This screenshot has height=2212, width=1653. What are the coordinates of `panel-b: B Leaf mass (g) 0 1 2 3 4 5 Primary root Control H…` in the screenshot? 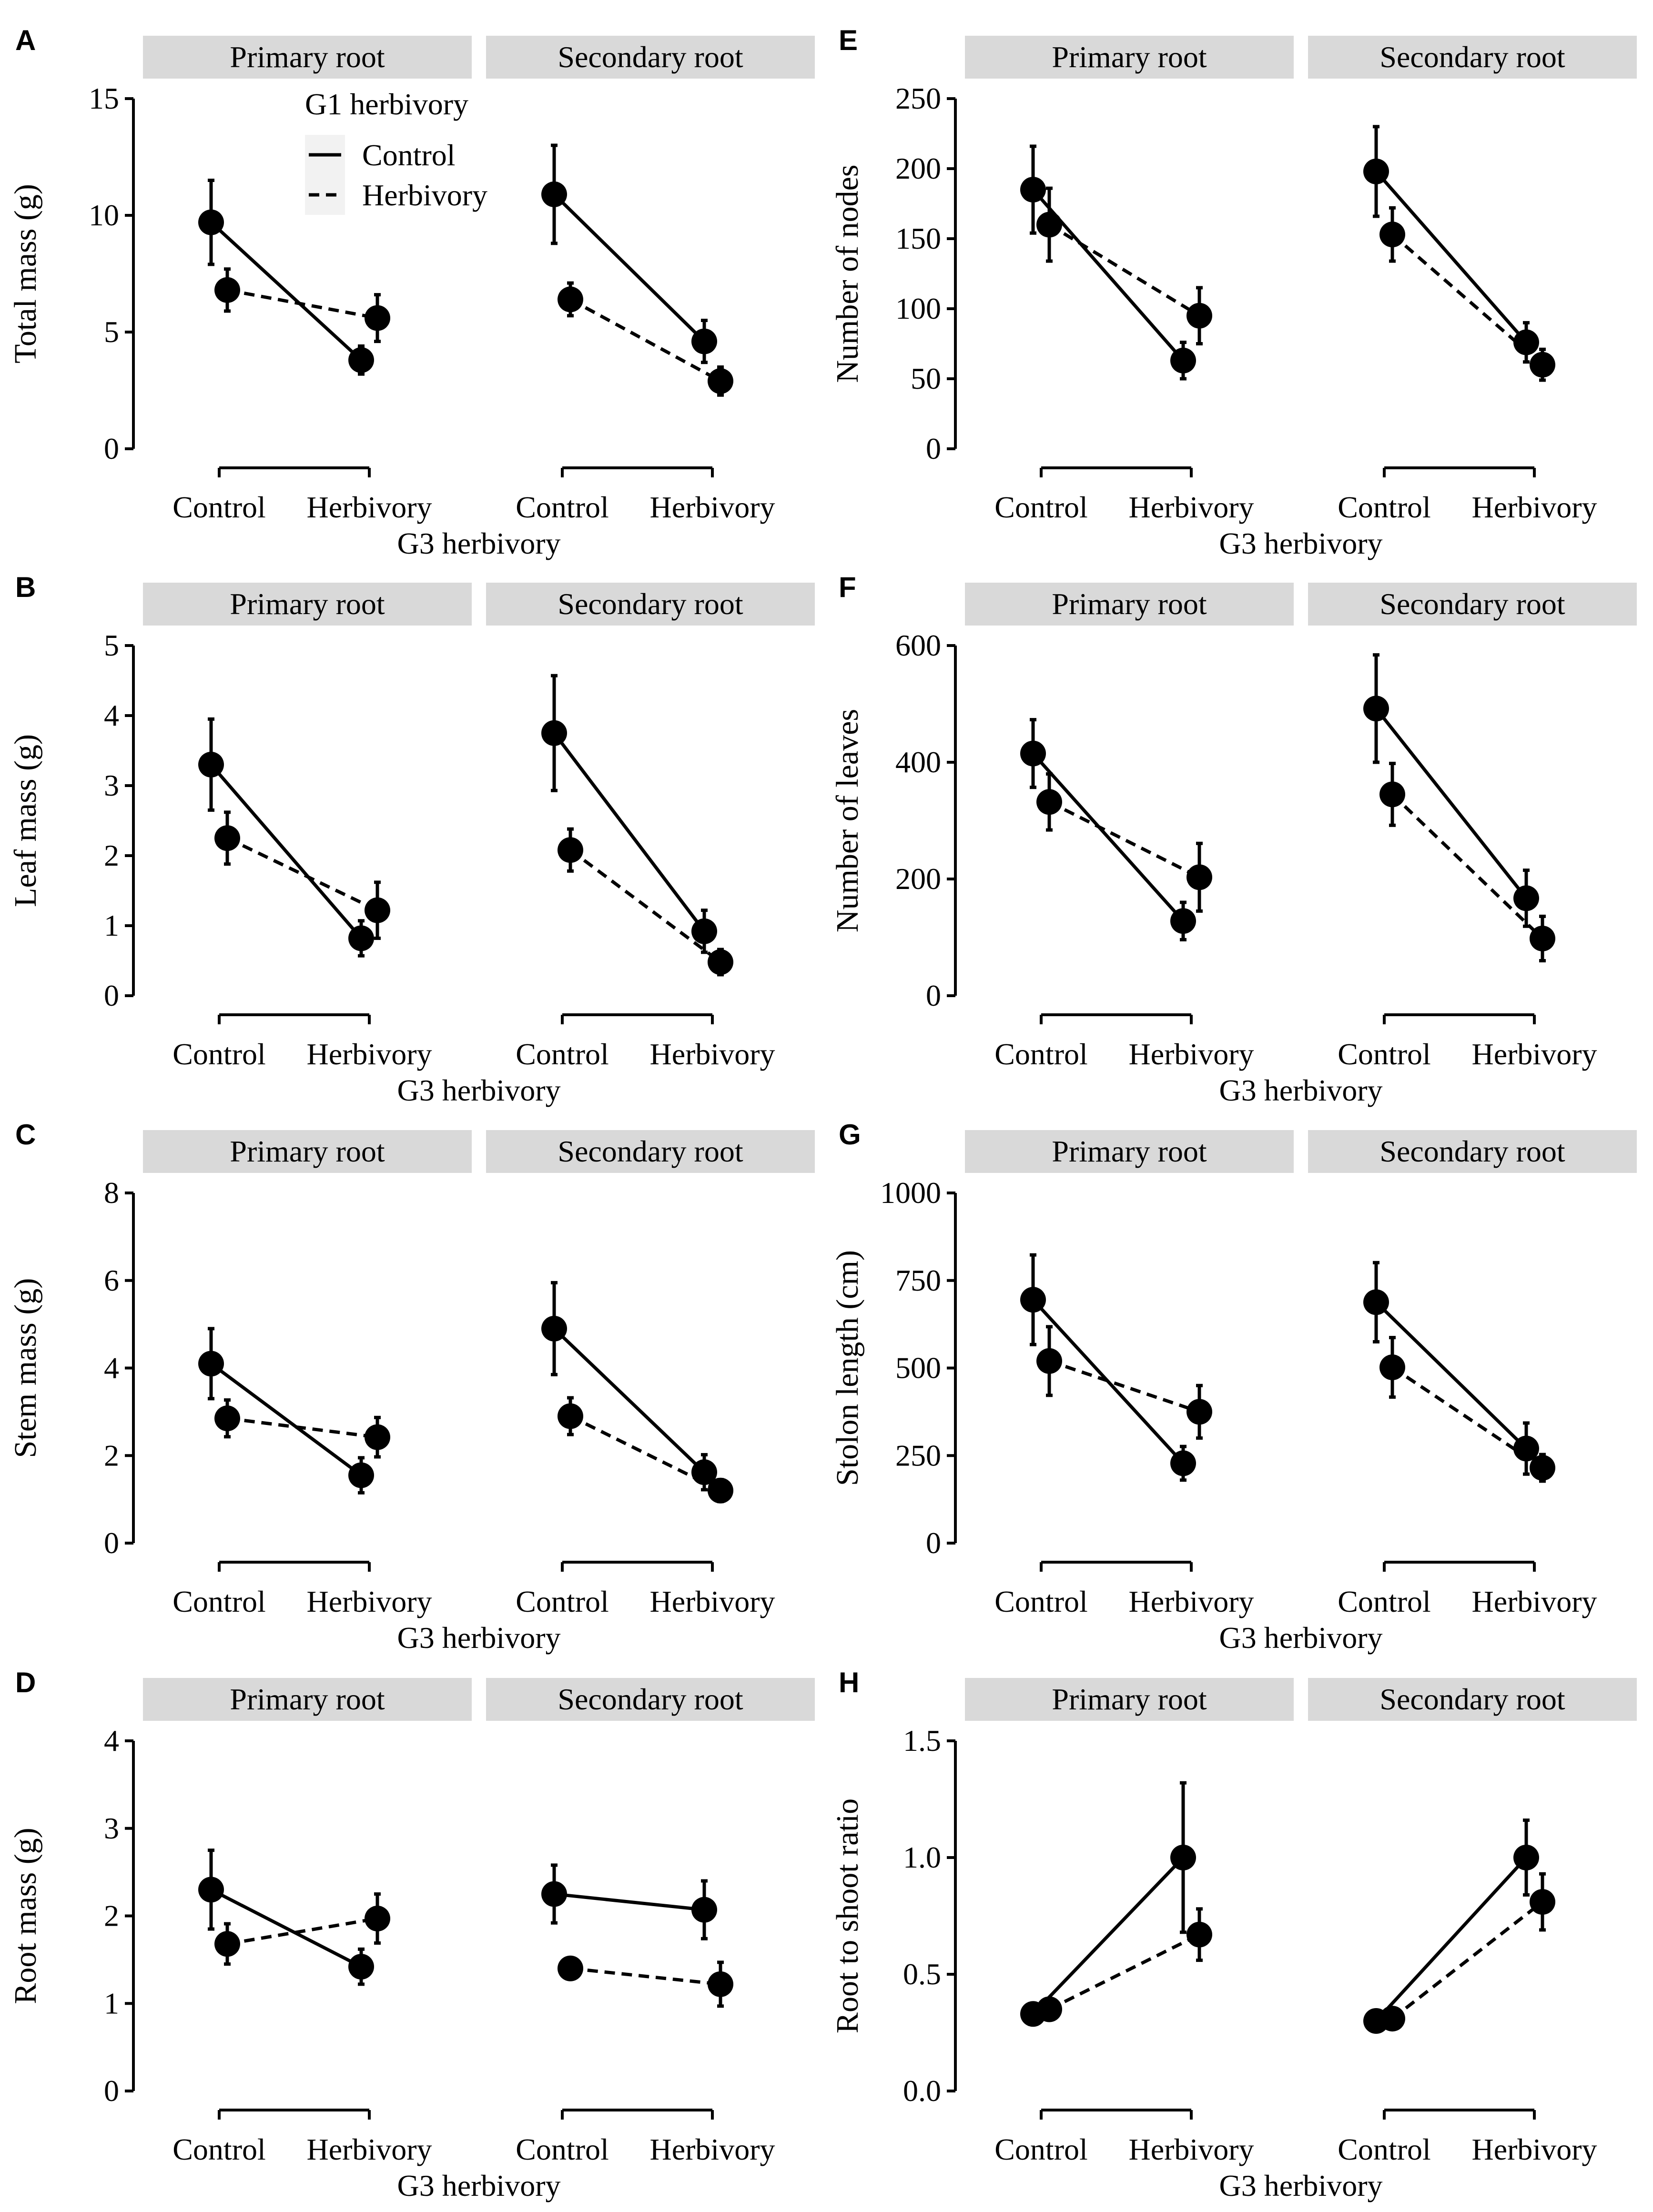 It's located at (412, 839).